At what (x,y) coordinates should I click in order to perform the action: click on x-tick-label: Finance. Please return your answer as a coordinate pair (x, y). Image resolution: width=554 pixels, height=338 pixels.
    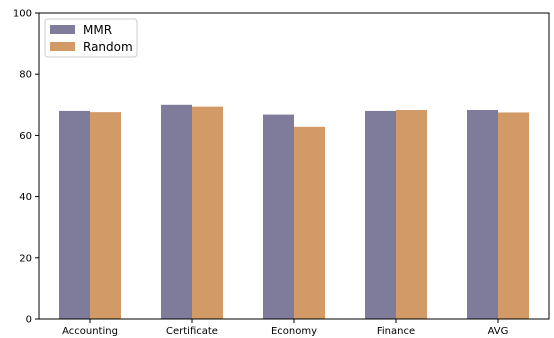
    Looking at the image, I should click on (396, 331).